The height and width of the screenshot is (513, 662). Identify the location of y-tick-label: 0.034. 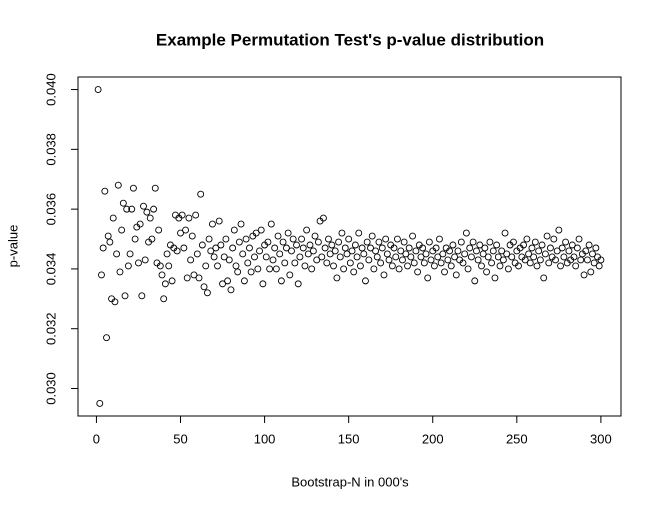
(50, 269).